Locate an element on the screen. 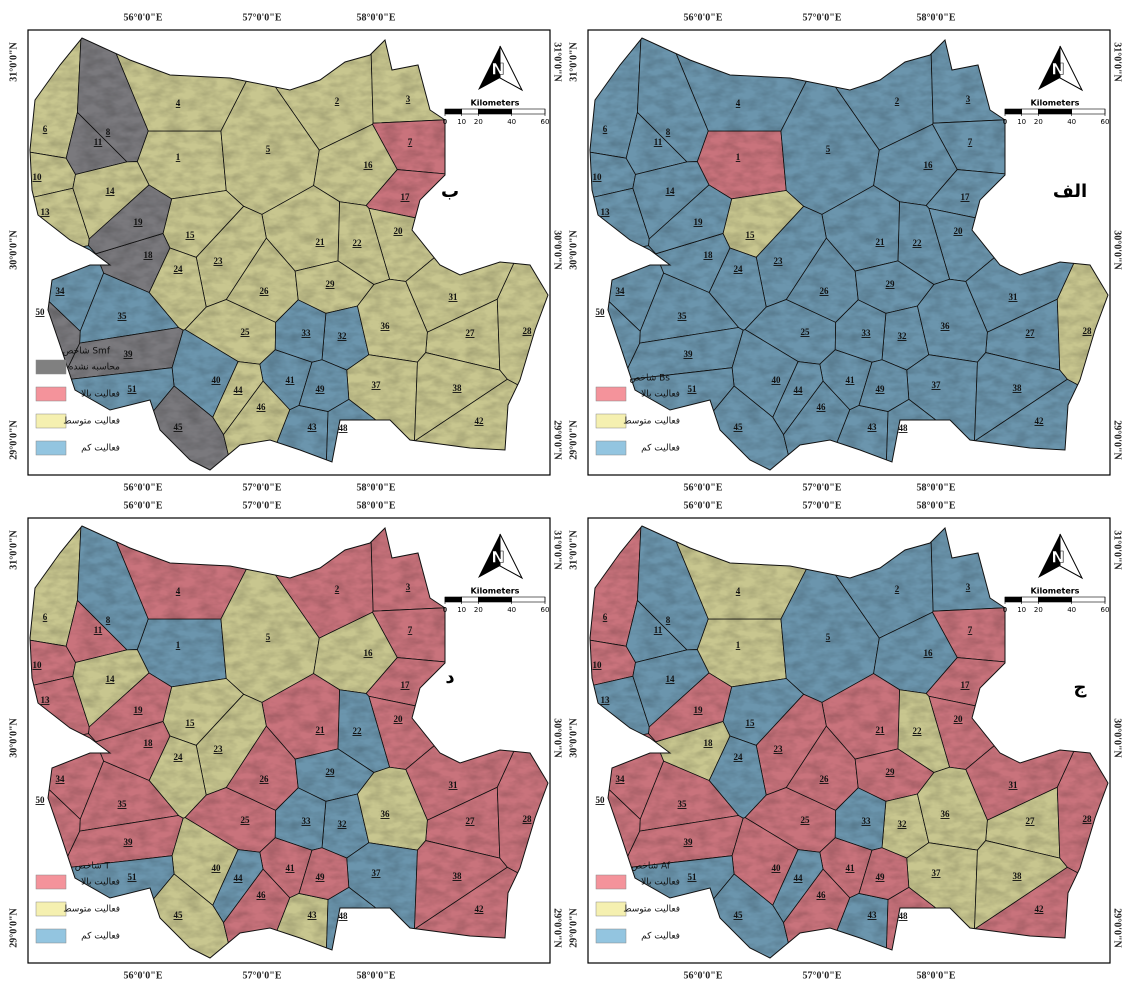  basin-label: 2 is located at coordinates (897, 101).